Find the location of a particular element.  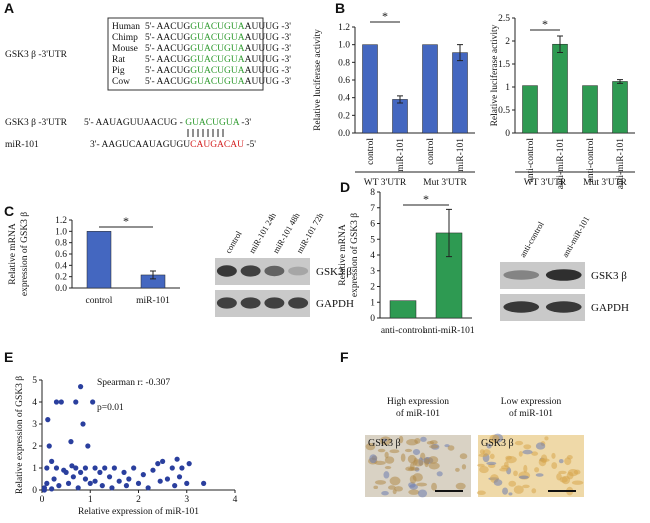

group-label: WT 3'UTR is located at coordinates (385, 183).